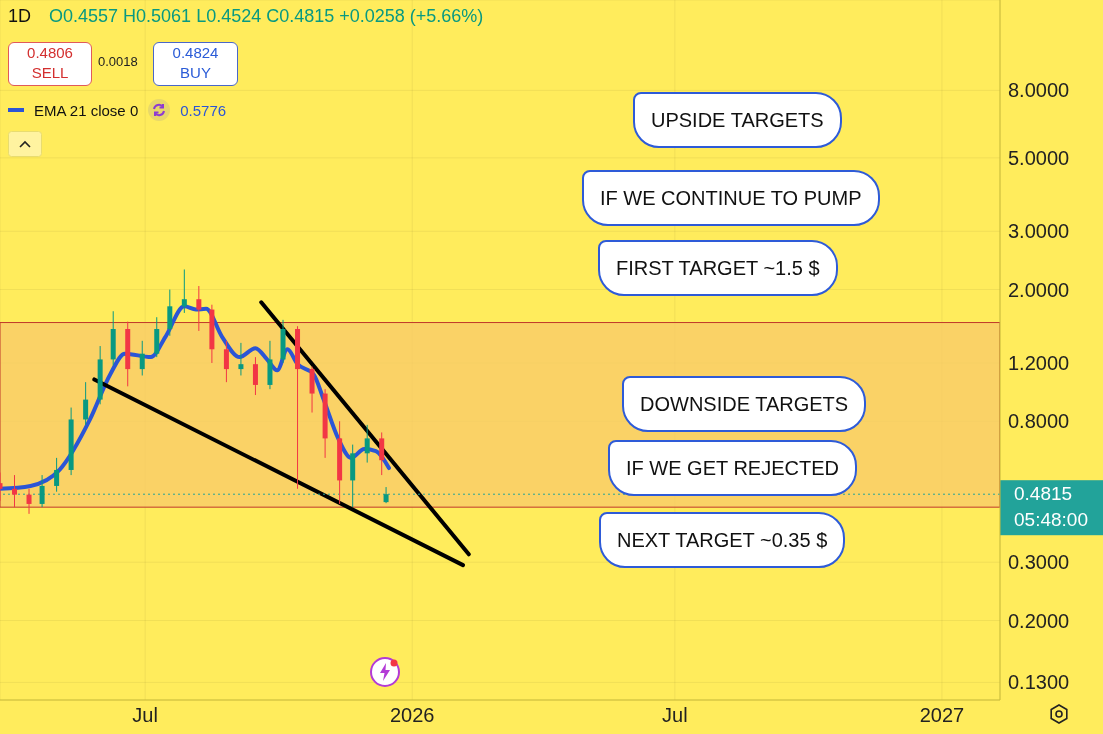 The width and height of the screenshot is (1103, 734). I want to click on annotation: BUY, so click(195, 73).